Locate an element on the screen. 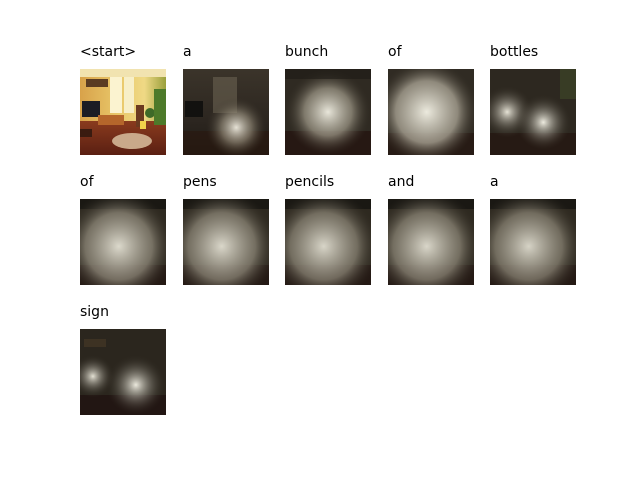 This screenshot has width=640, height=480. panel-and: and is located at coordinates (431, 228).